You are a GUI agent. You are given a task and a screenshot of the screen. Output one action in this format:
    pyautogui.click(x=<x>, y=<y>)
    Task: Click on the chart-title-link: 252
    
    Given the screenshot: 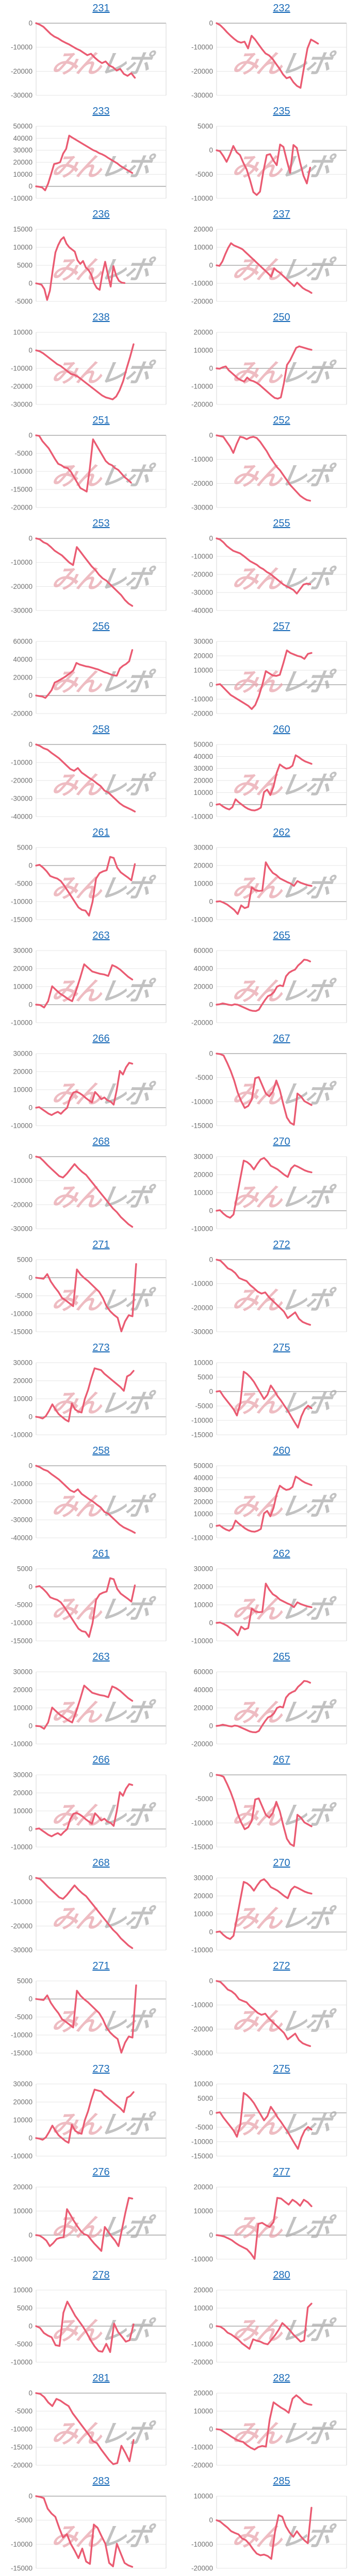 What is the action you would take?
    pyautogui.click(x=281, y=420)
    